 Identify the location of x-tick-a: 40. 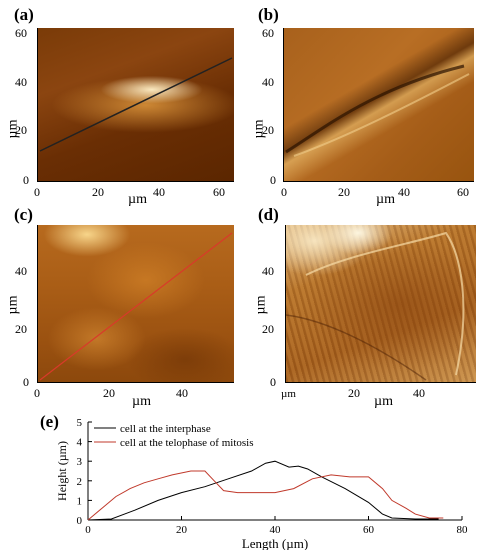
(159, 192).